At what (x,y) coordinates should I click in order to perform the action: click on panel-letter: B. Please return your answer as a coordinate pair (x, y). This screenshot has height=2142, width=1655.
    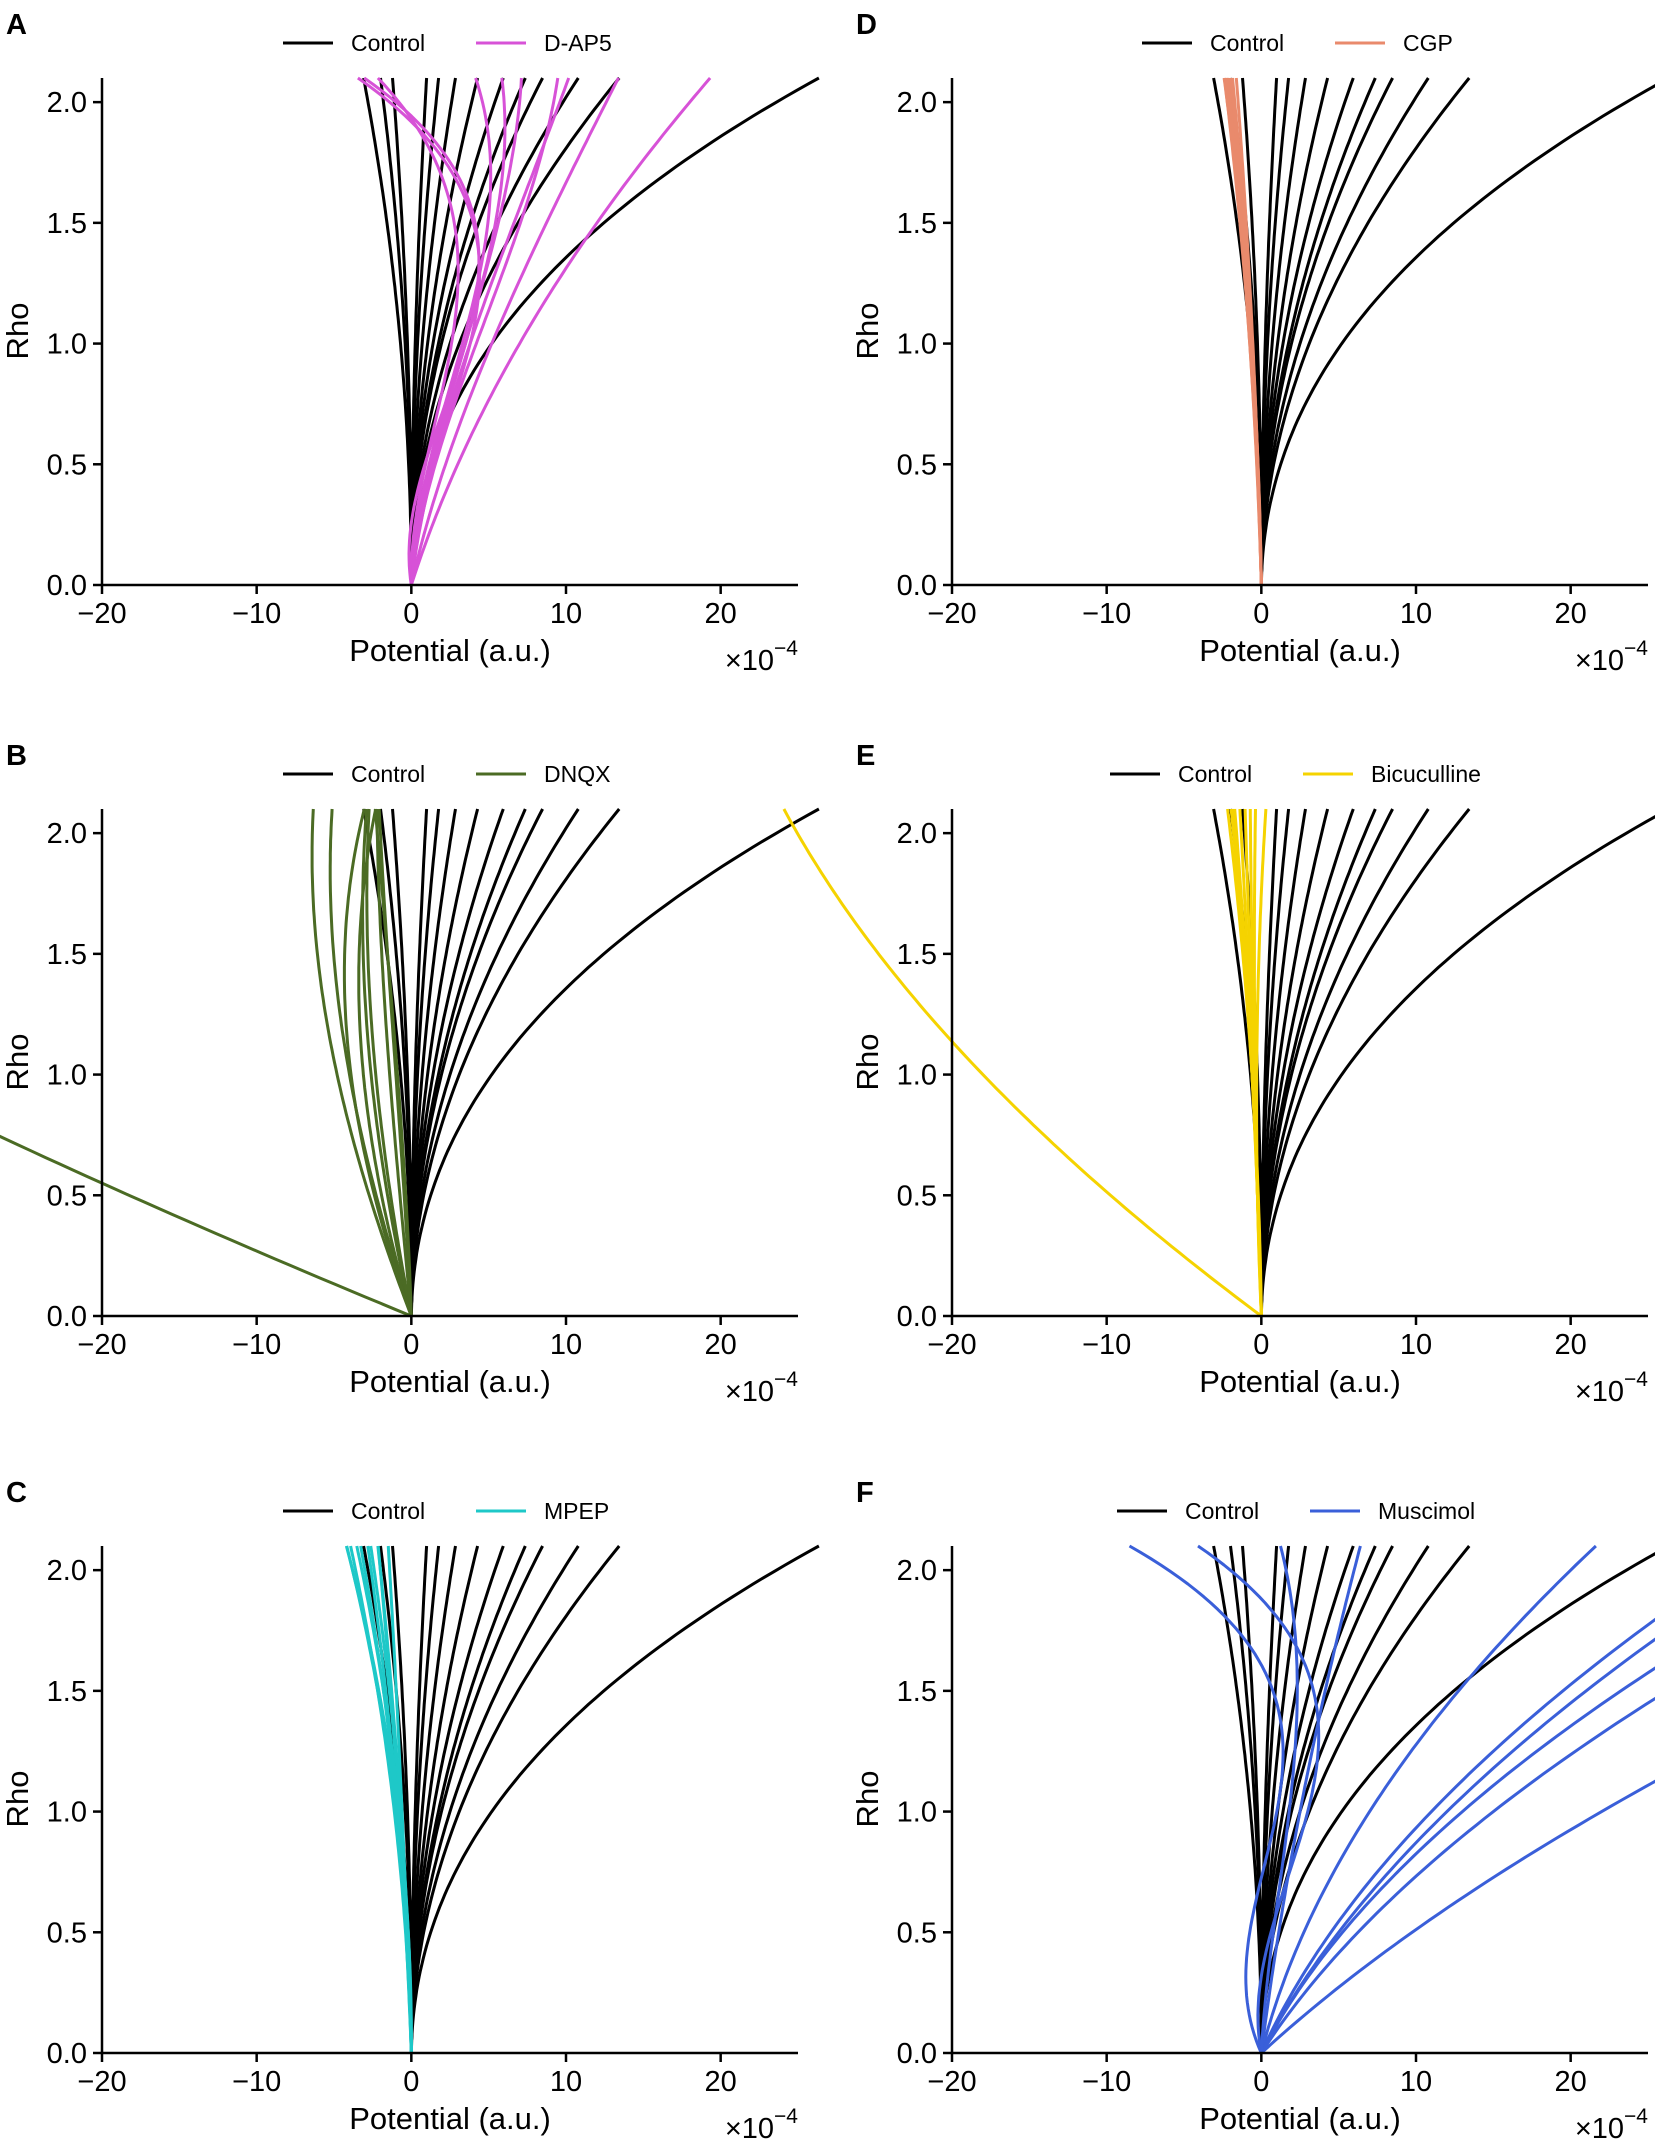
    Looking at the image, I should click on (16, 756).